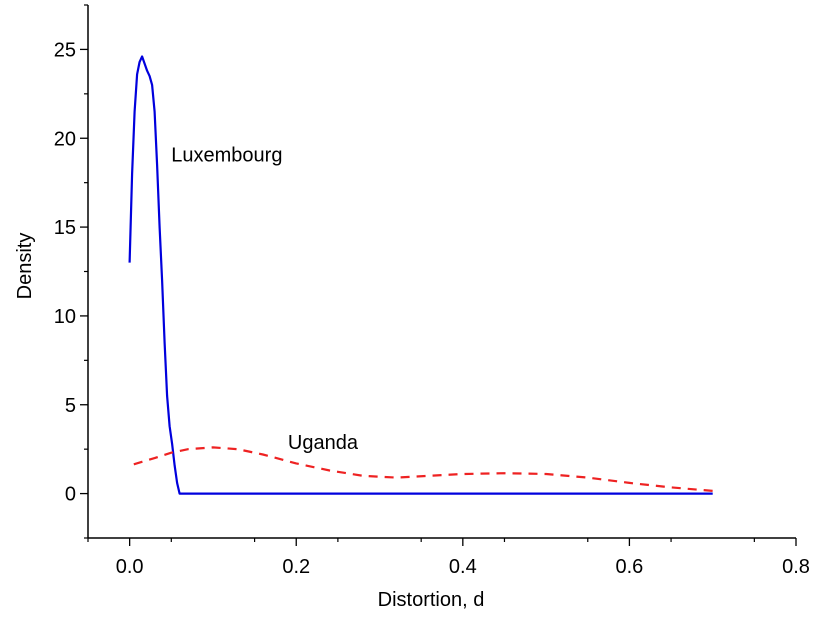 The height and width of the screenshot is (618, 818). Describe the element at coordinates (226, 155) in the screenshot. I see `annotation-luxembourg: Luxembourg` at that location.